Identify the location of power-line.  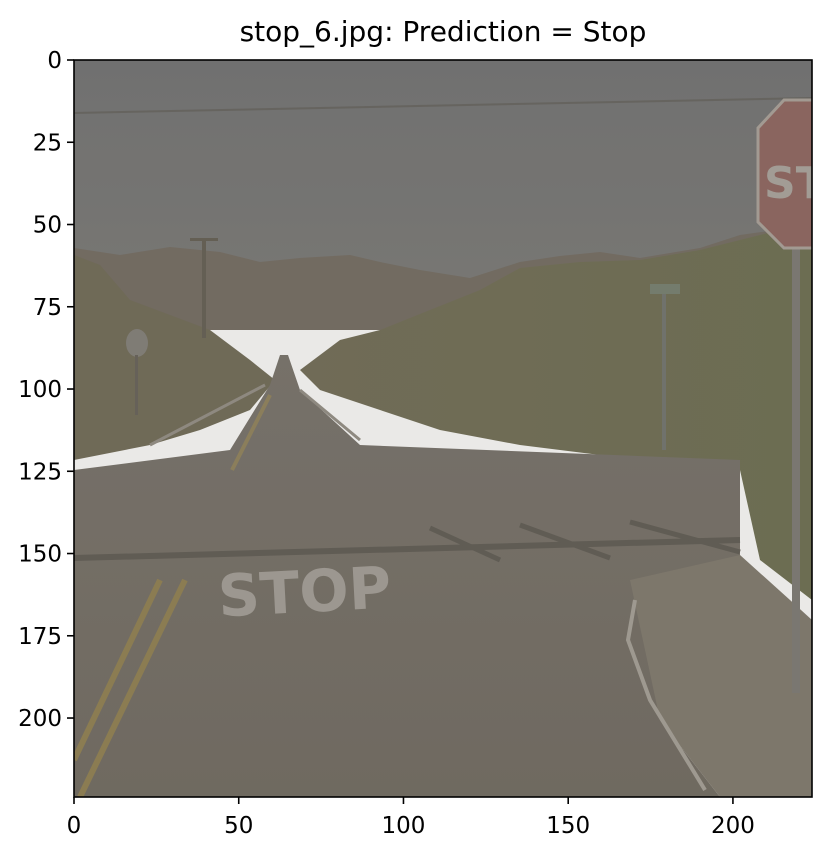
(443, 105).